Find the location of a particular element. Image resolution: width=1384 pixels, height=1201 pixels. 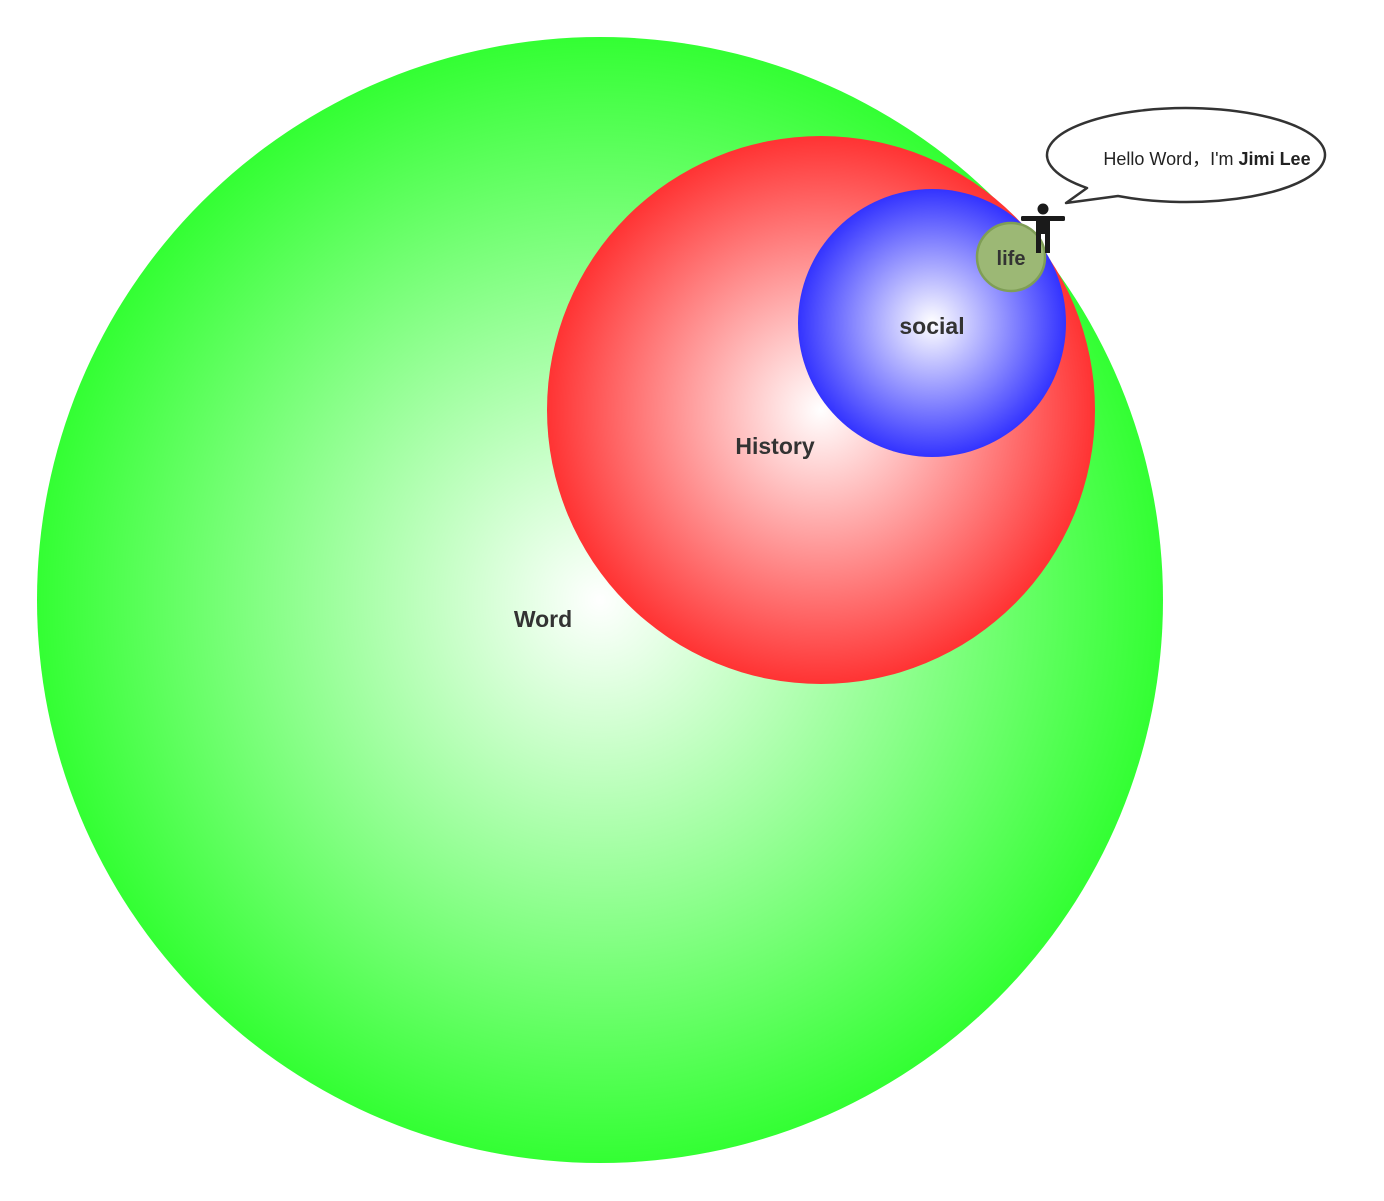

speech-bubble-name: Jimi Lee is located at coordinates (1275, 159).